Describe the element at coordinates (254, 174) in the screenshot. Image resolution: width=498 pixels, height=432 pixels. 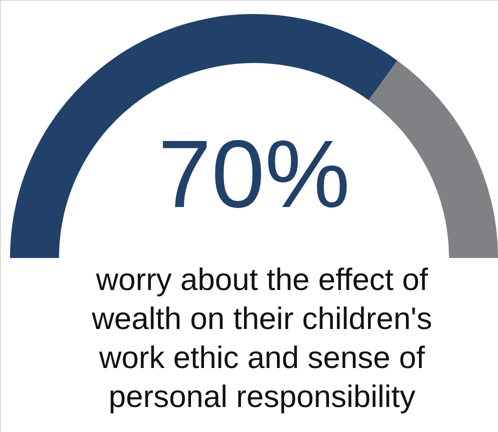
I see `data-label: 70%` at that location.